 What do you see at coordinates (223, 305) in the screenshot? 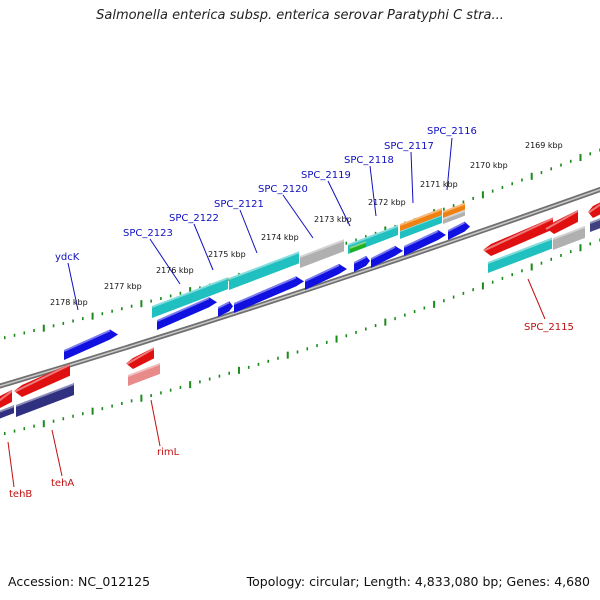
I see `gene-spc-2122-shine` at bounding box center [223, 305].